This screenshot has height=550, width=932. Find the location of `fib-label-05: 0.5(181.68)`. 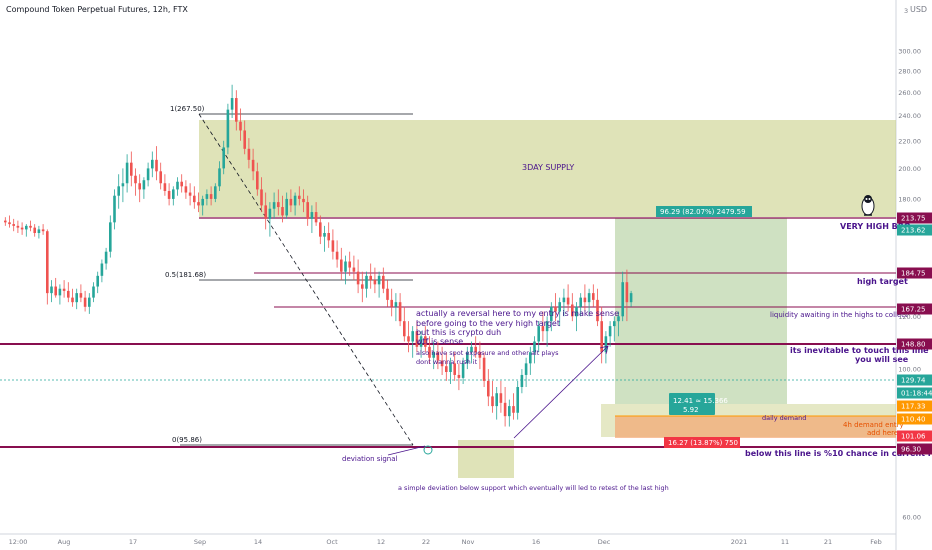

fib-label-05: 0.5(181.68) is located at coordinates (185, 275).